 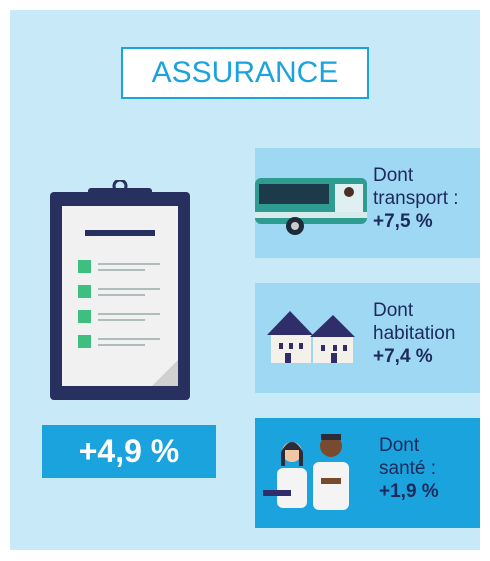 I want to click on item-text: Dont habitation +7,4 %, so click(x=429, y=333).